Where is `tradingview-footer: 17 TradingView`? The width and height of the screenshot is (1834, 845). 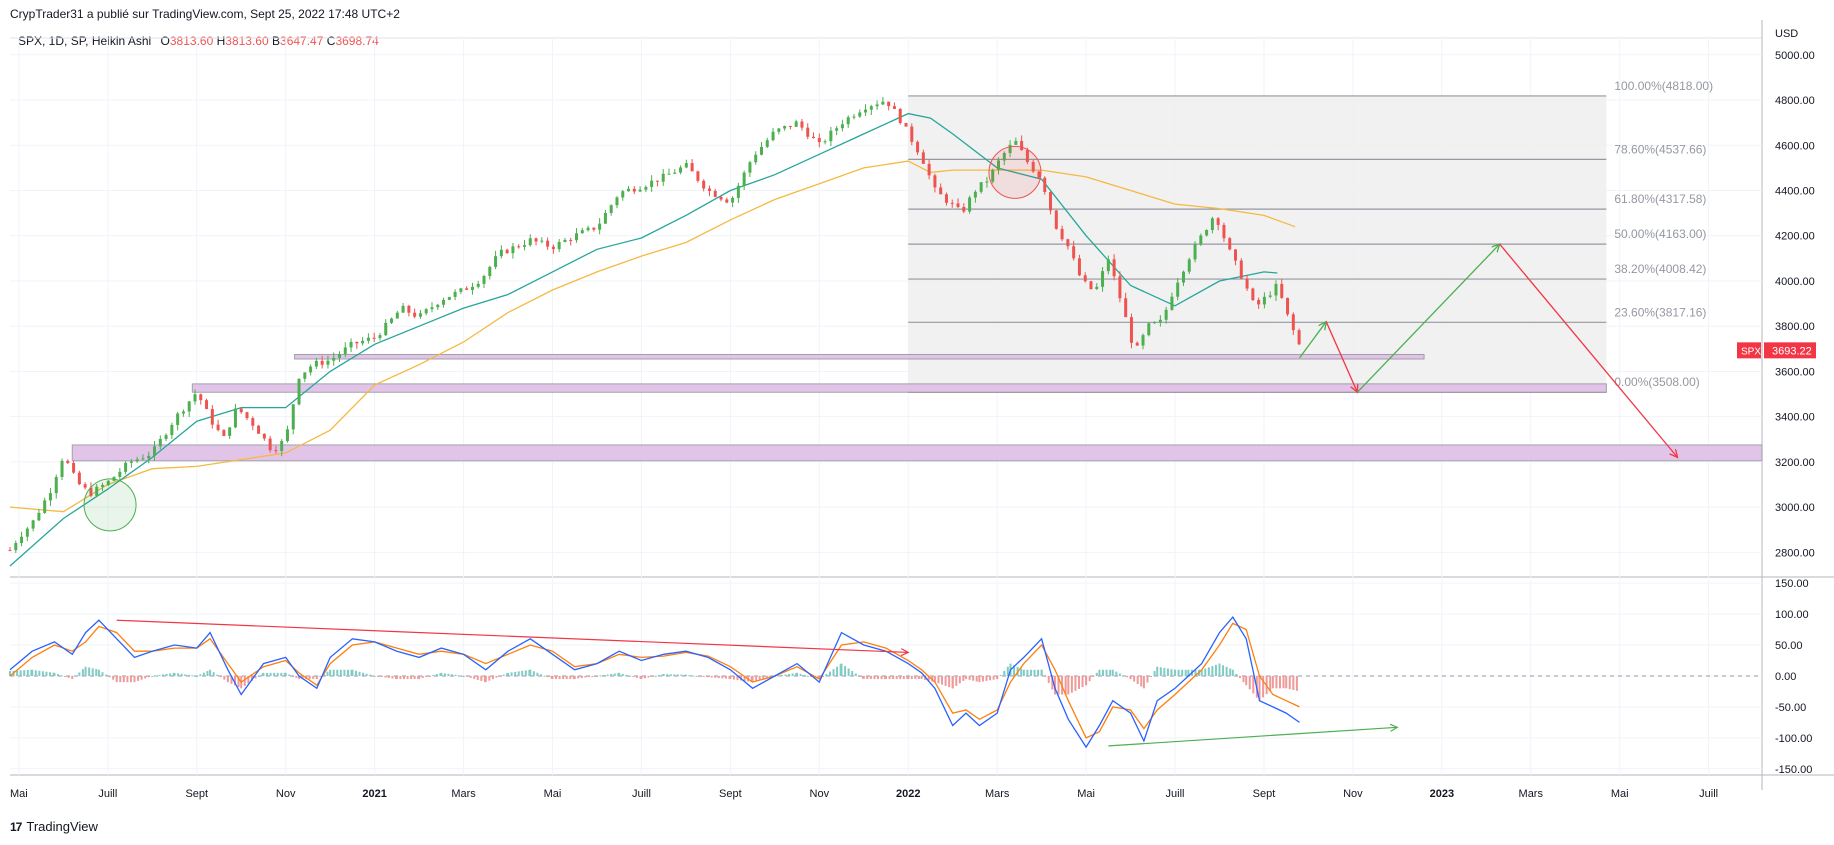
tradingview-footer: 17 TradingView is located at coordinates (54, 826).